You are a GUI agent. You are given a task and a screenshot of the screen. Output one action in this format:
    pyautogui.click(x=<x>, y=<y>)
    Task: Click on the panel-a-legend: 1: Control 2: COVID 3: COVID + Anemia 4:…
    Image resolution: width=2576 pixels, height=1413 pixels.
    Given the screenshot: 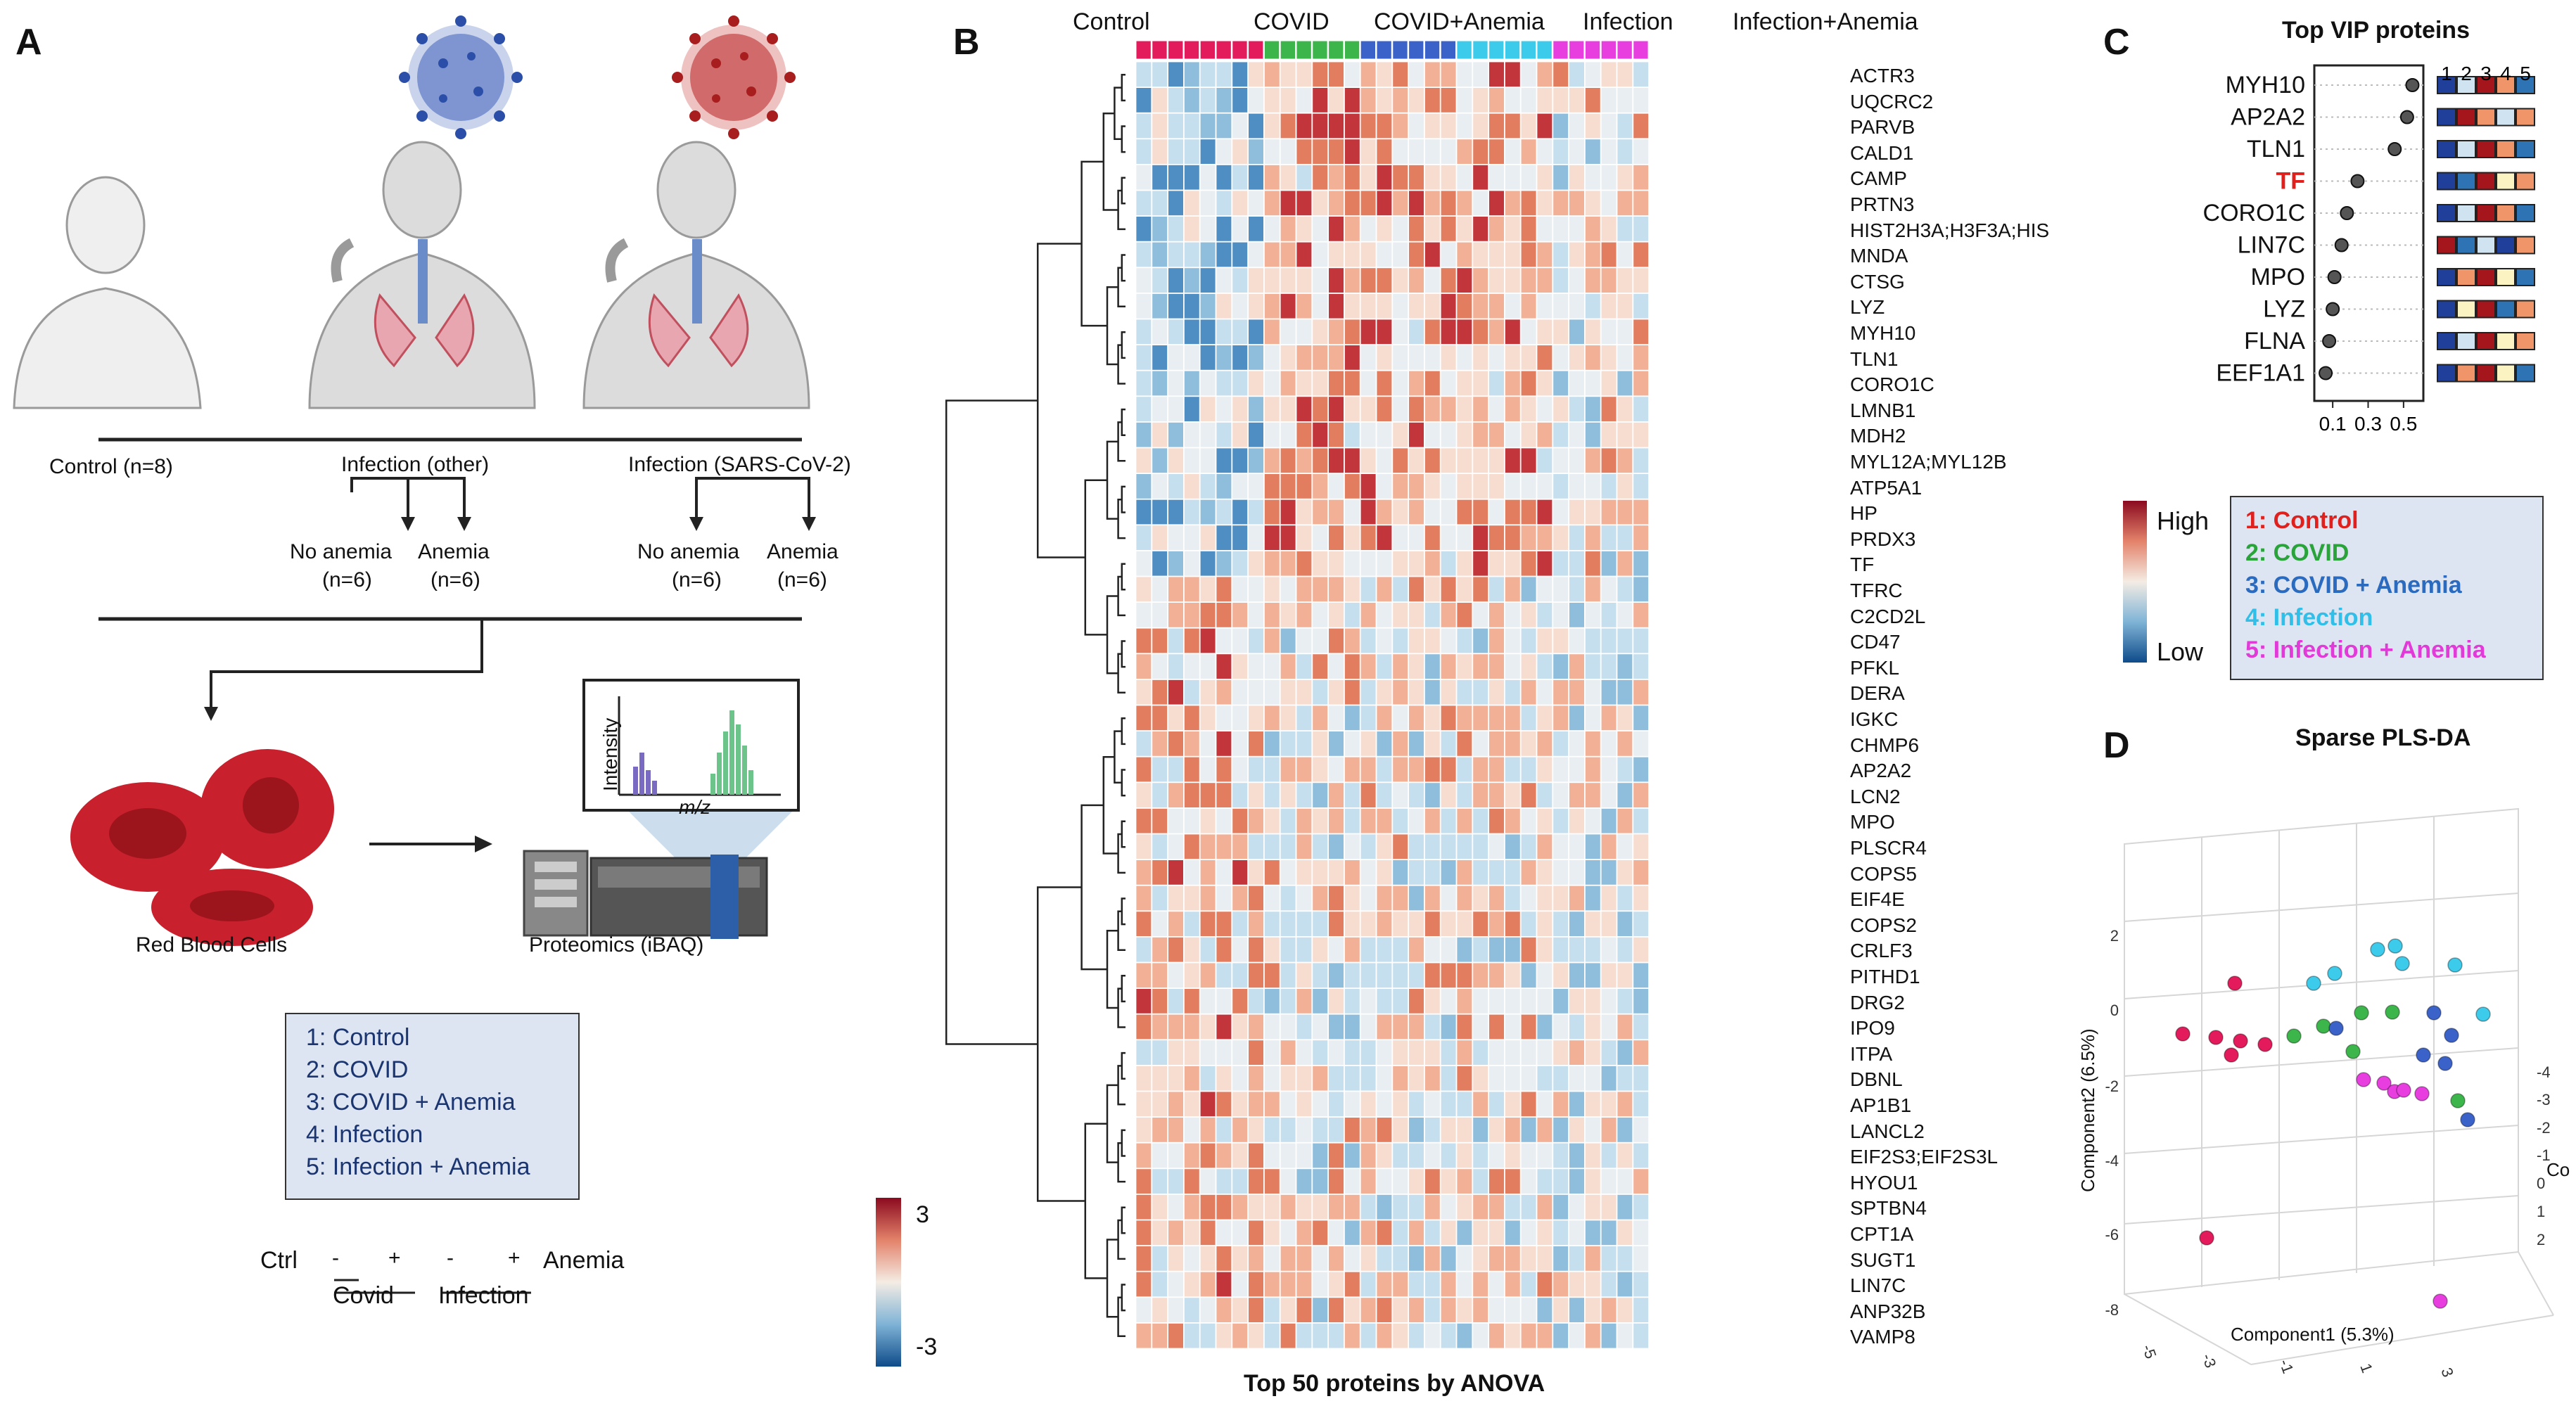 What is the action you would take?
    pyautogui.click(x=432, y=1106)
    